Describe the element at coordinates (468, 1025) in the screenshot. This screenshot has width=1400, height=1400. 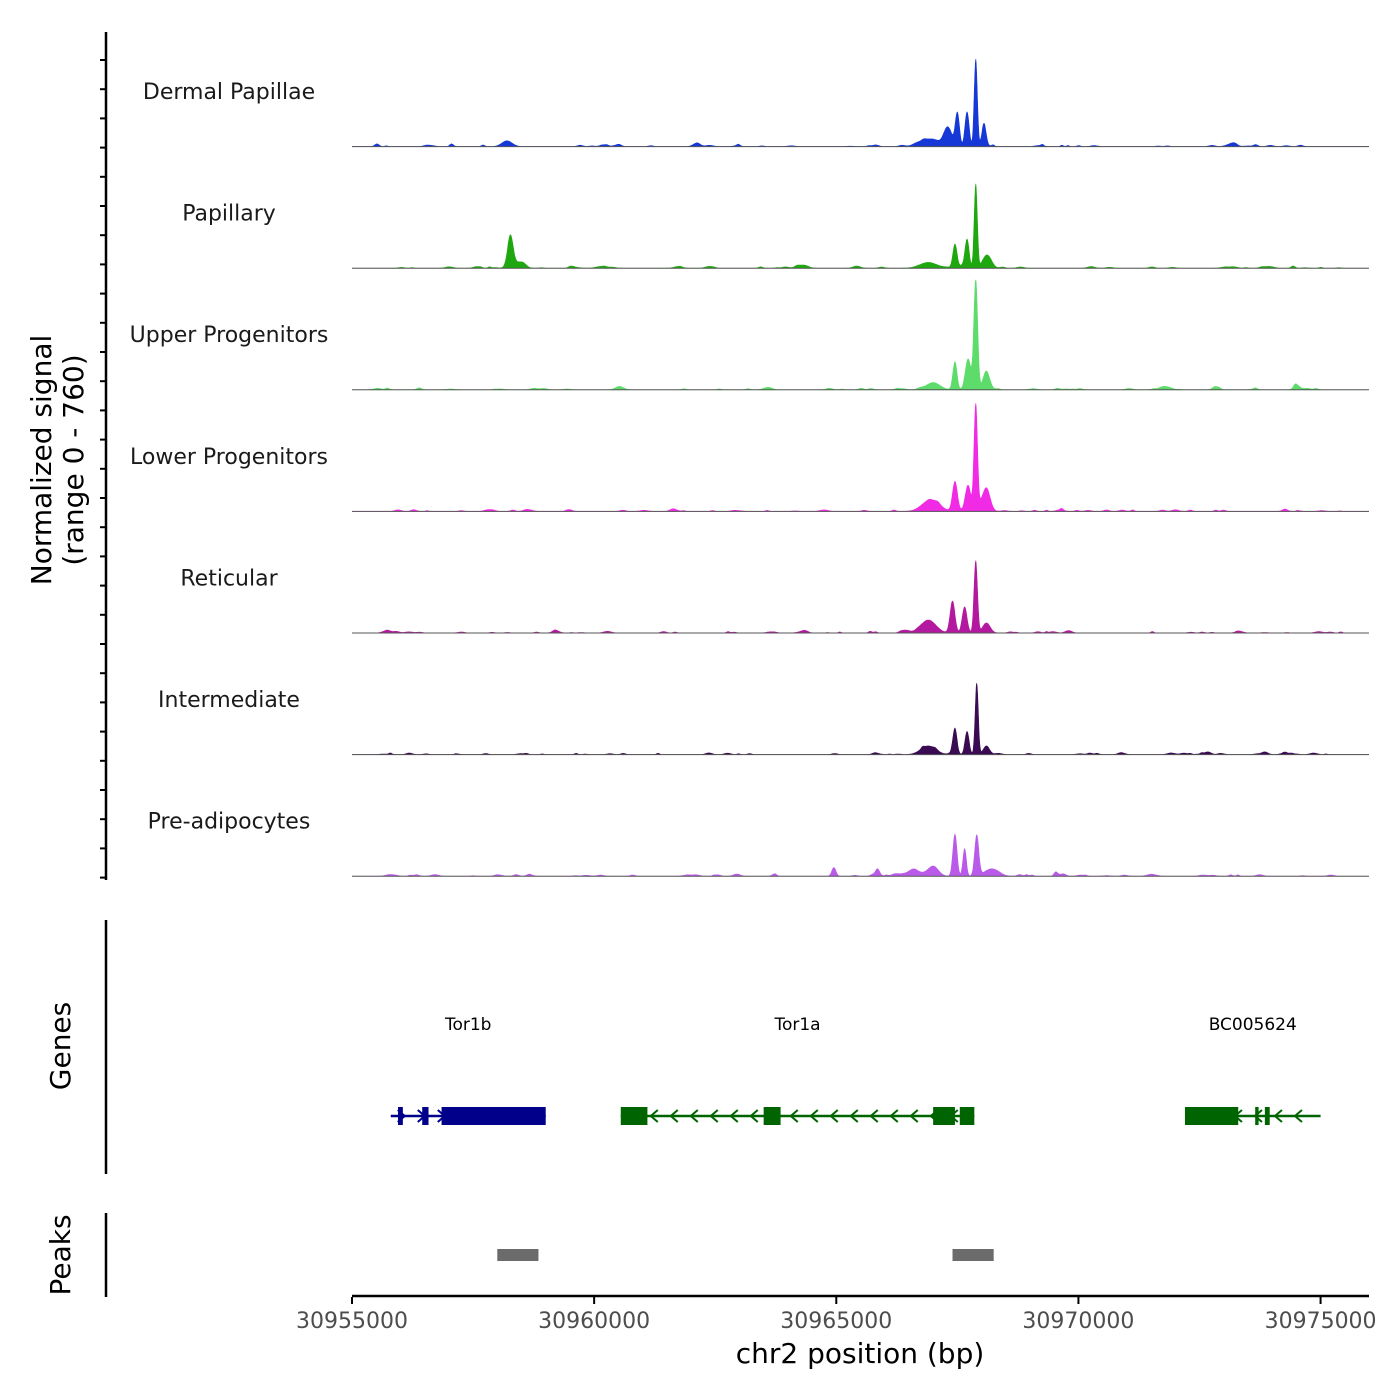
I see `gene-label: Tor1b` at that location.